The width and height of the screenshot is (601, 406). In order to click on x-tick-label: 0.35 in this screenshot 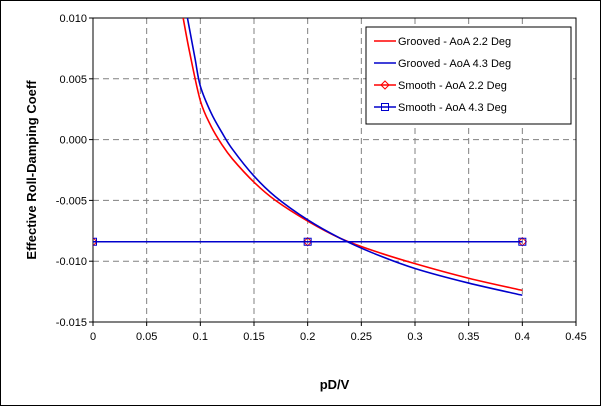, I will do `click(468, 337)`.